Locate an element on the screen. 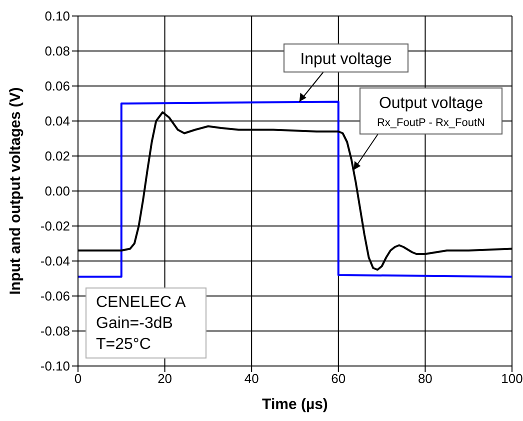  y-tick-label: -0.04 is located at coordinates (55, 261).